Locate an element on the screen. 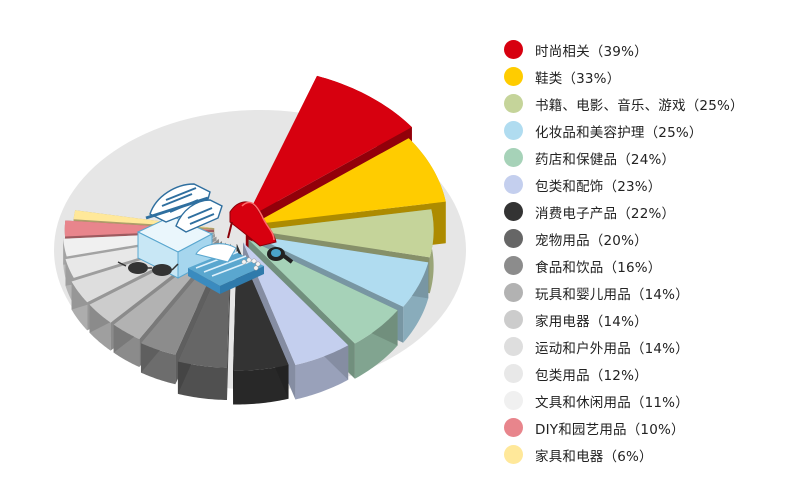  legend-item: 食品和饮品（16%） is located at coordinates (624, 265).